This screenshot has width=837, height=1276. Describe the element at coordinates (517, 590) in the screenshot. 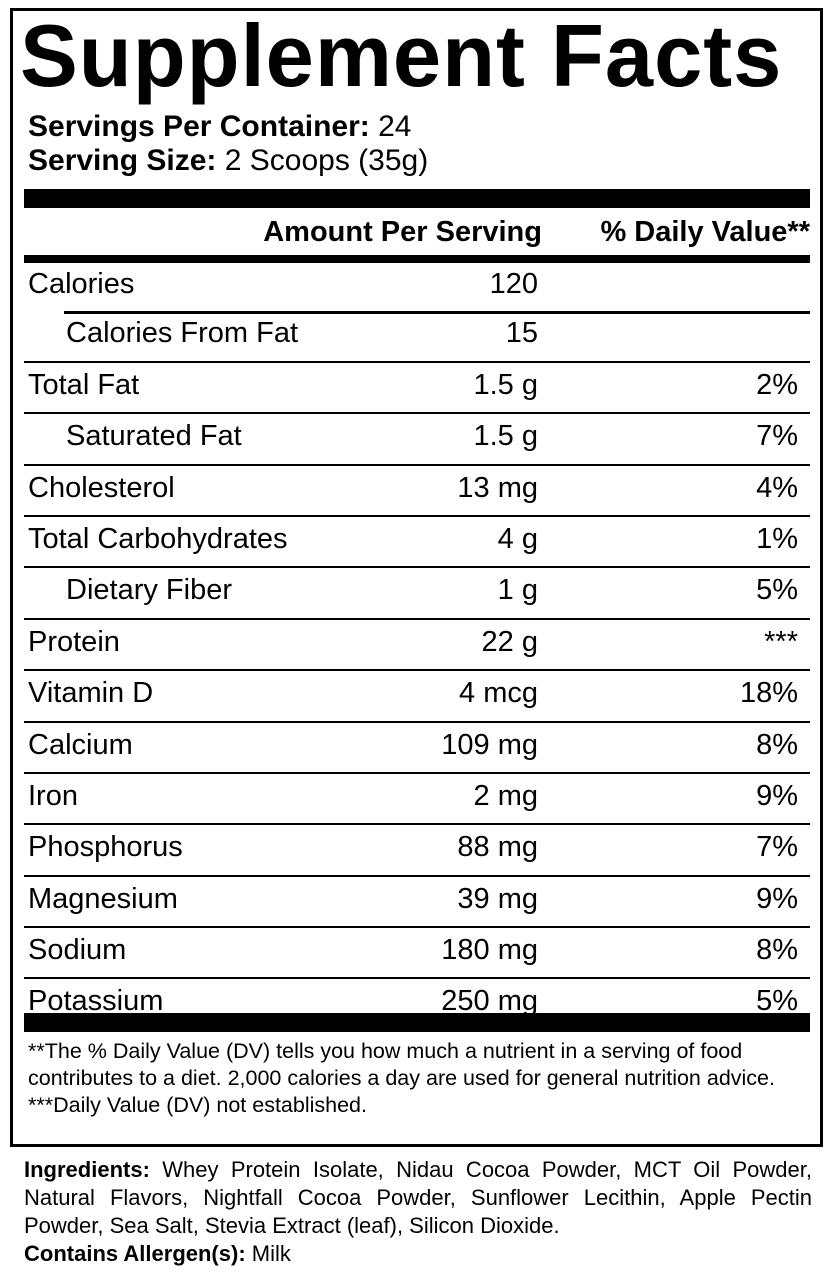

I see `nutrient-amount: 1 g` at that location.